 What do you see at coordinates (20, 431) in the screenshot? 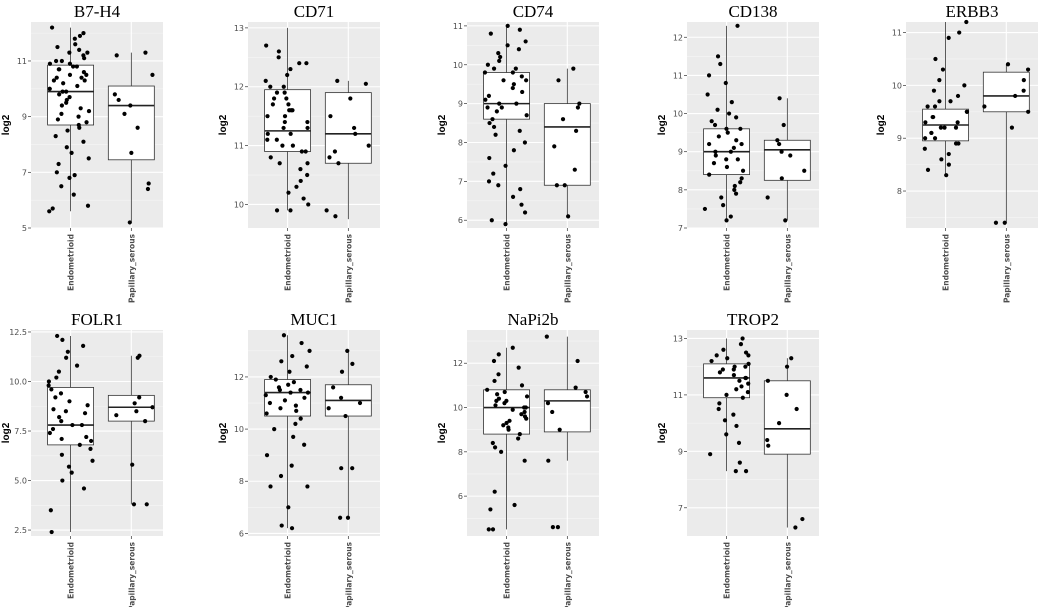
I see `y-tick-label: 7.5` at bounding box center [20, 431].